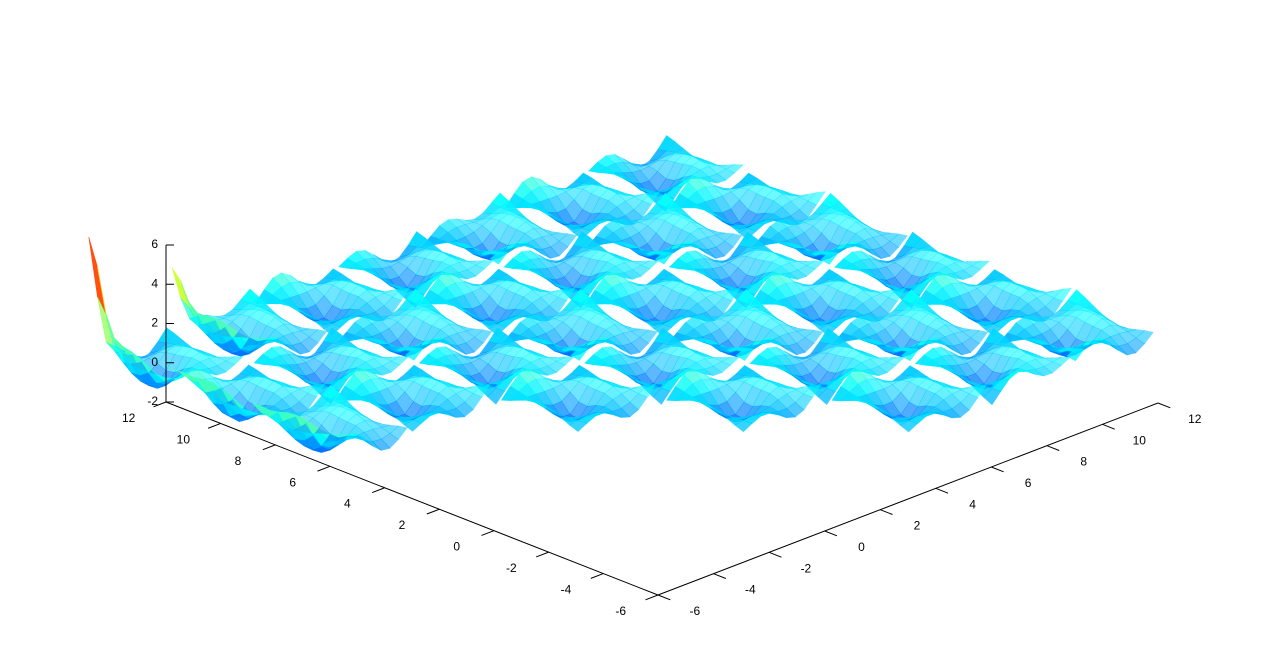  I want to click on y-tick-label: 6, so click(292, 482).